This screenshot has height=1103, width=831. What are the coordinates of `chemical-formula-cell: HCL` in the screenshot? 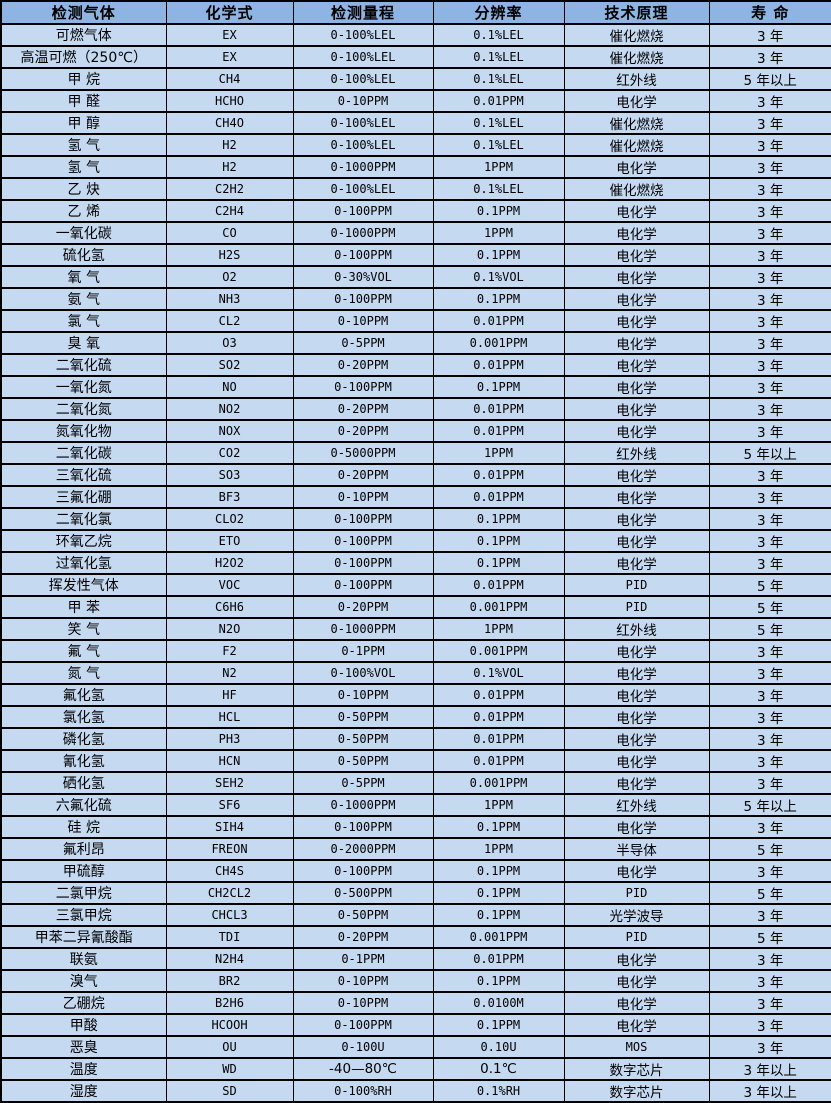 It's located at (229, 717).